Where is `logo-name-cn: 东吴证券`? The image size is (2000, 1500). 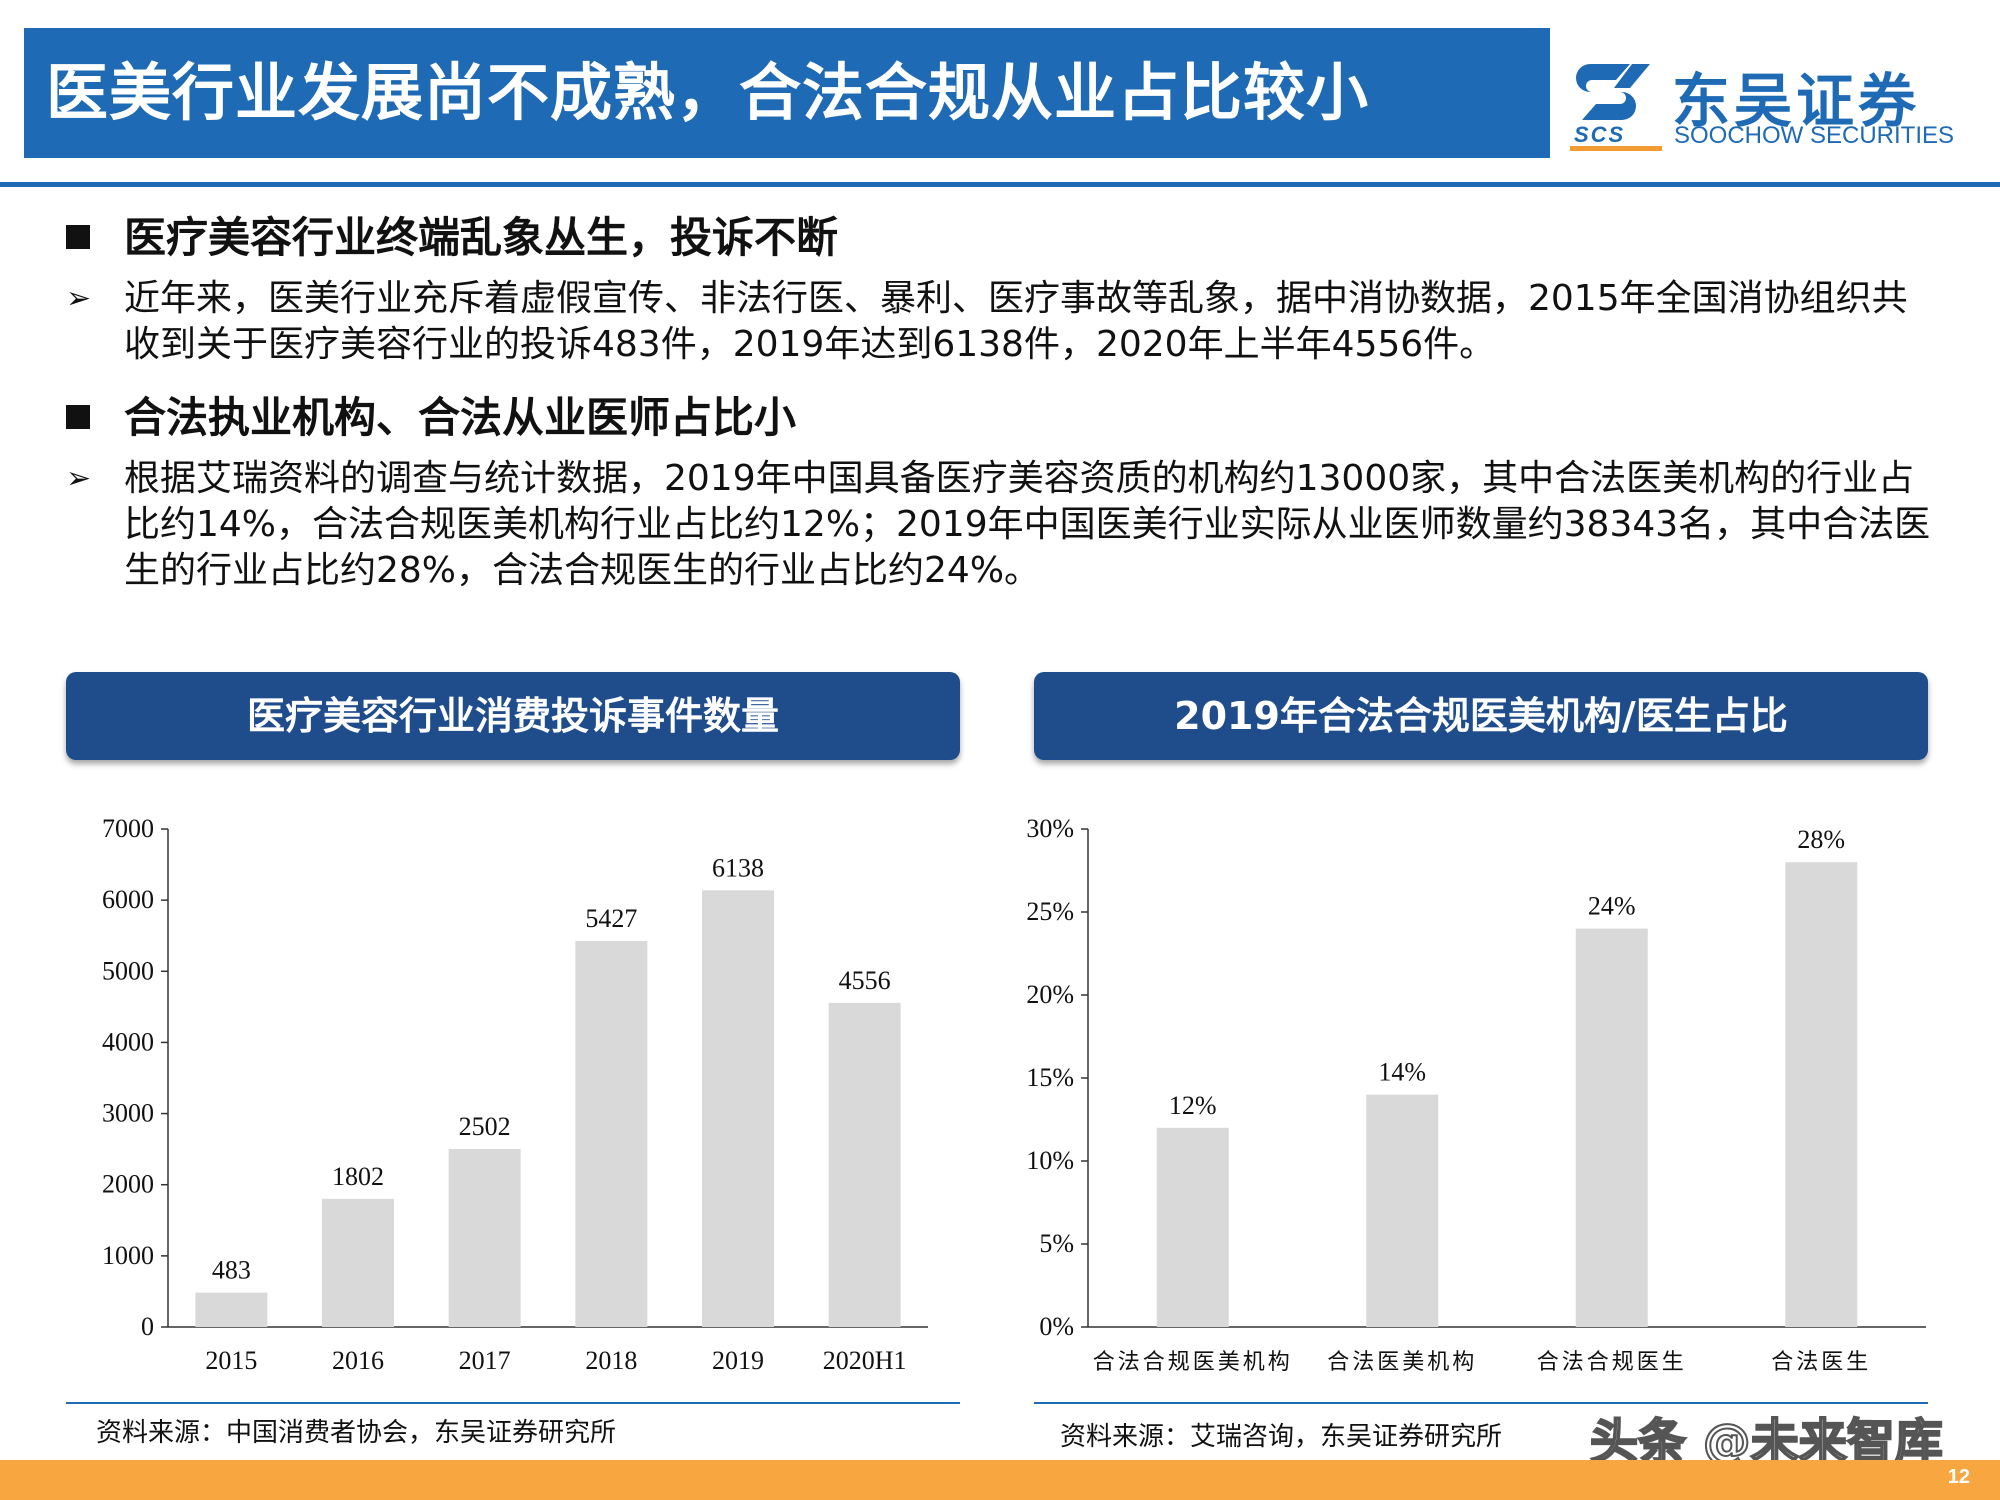
logo-name-cn: 东吴证券 is located at coordinates (1796, 101).